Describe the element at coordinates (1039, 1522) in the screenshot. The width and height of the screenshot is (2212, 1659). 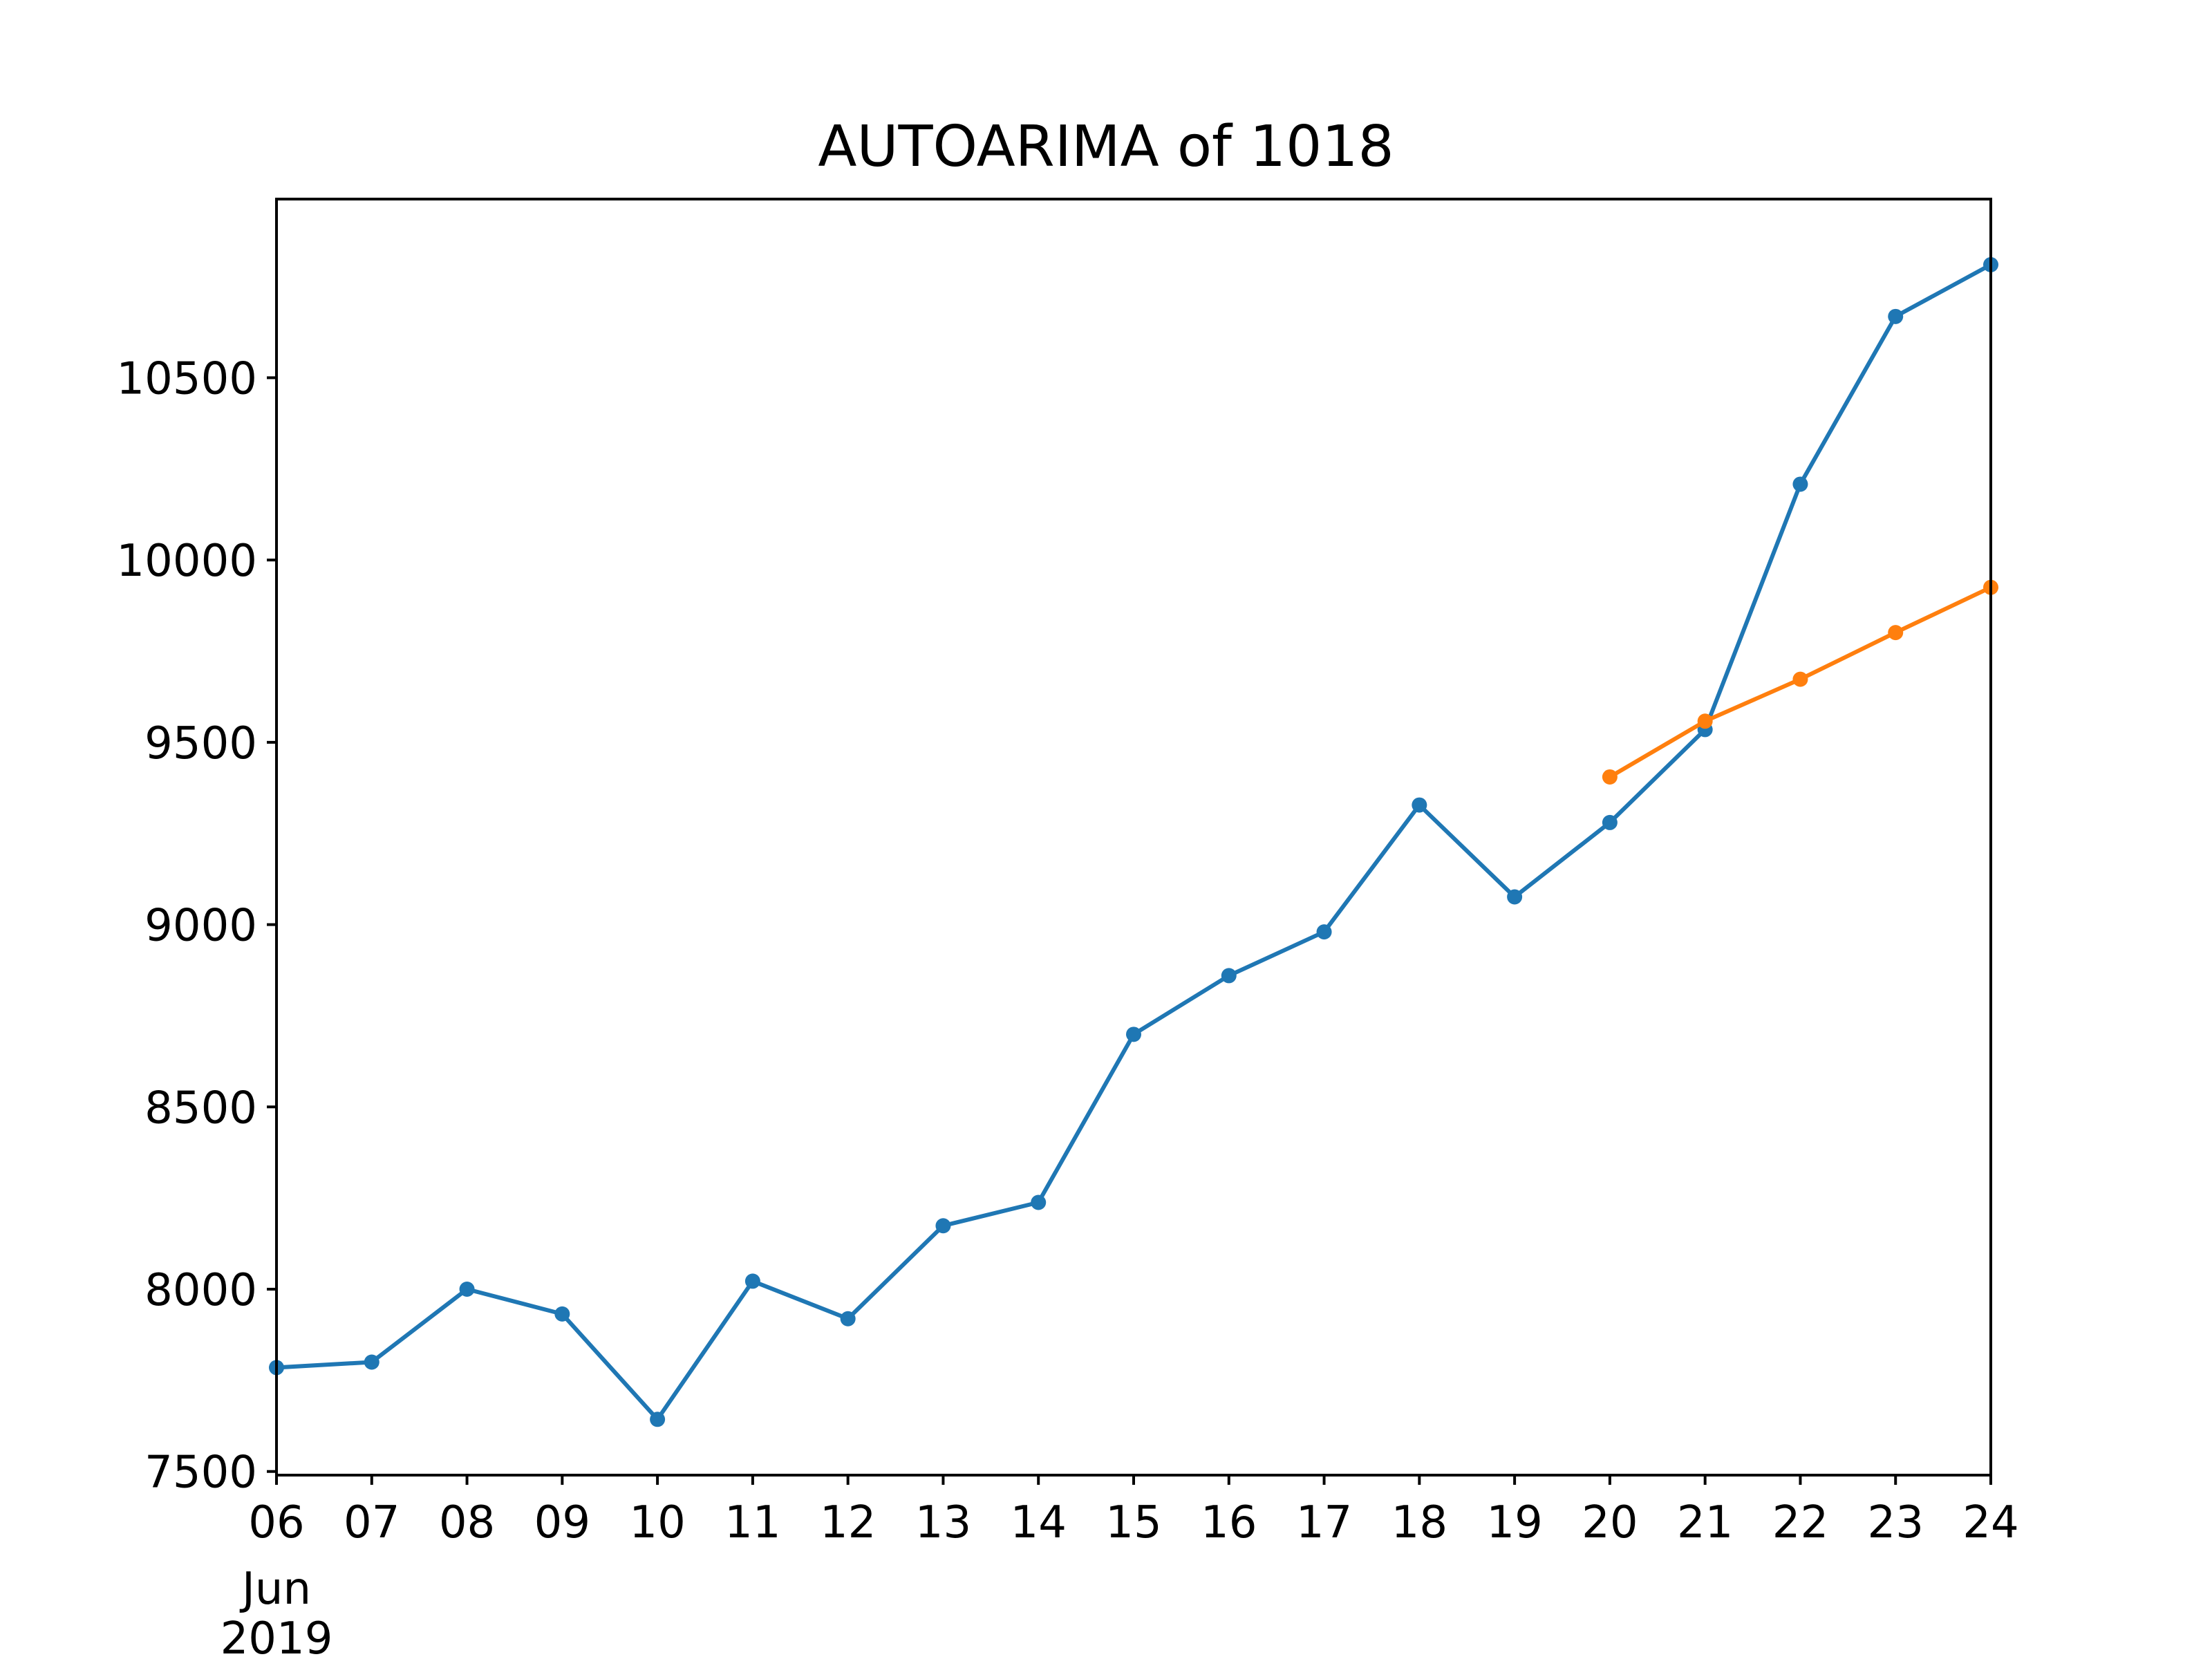
I see `x-tick-label: 14` at that location.